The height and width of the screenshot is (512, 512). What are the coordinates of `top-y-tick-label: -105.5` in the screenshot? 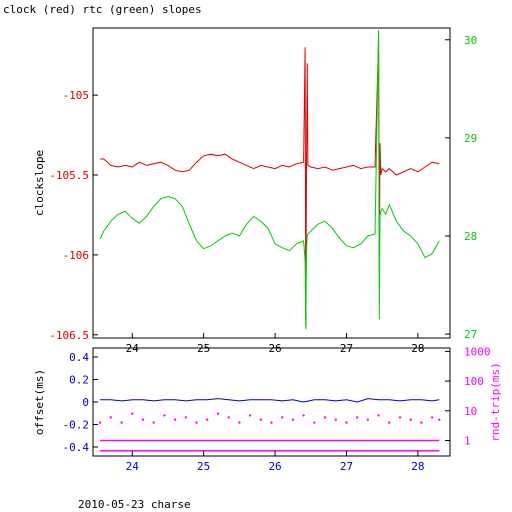 It's located at (69, 175).